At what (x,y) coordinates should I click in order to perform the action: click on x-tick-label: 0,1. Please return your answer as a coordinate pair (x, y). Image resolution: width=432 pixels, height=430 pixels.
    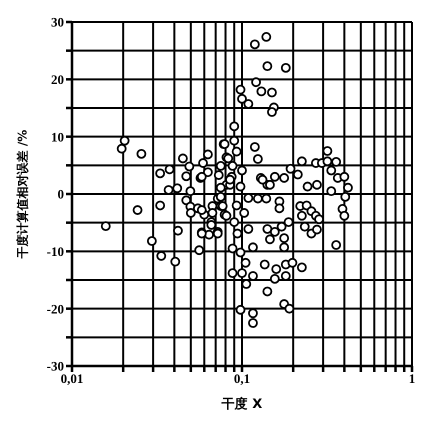
    Looking at the image, I should click on (242, 378).